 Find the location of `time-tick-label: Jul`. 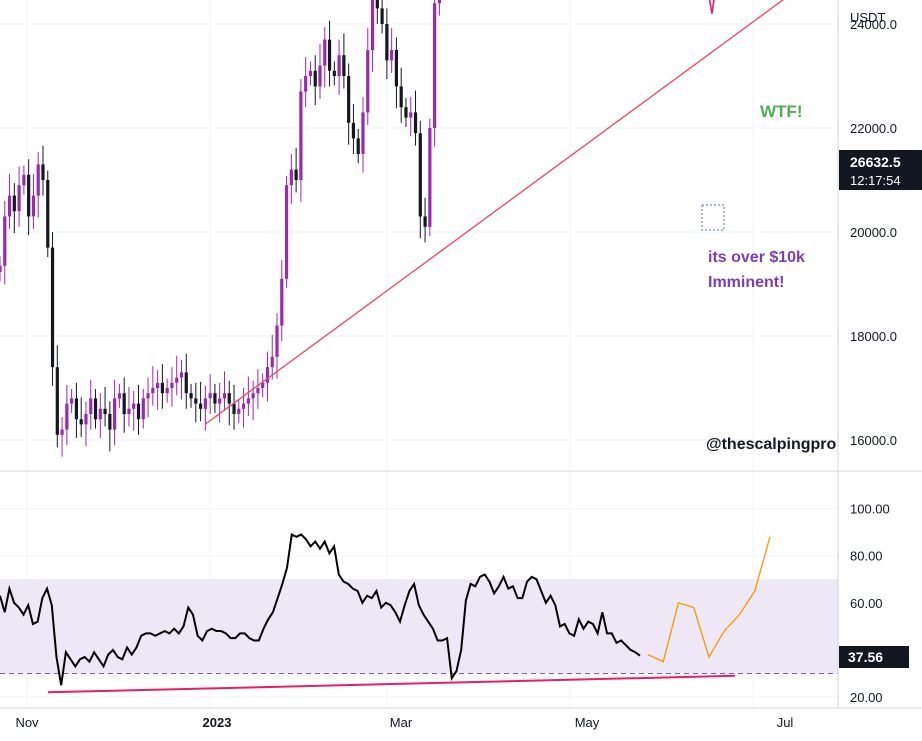

time-tick-label: Jul is located at coordinates (785, 722).